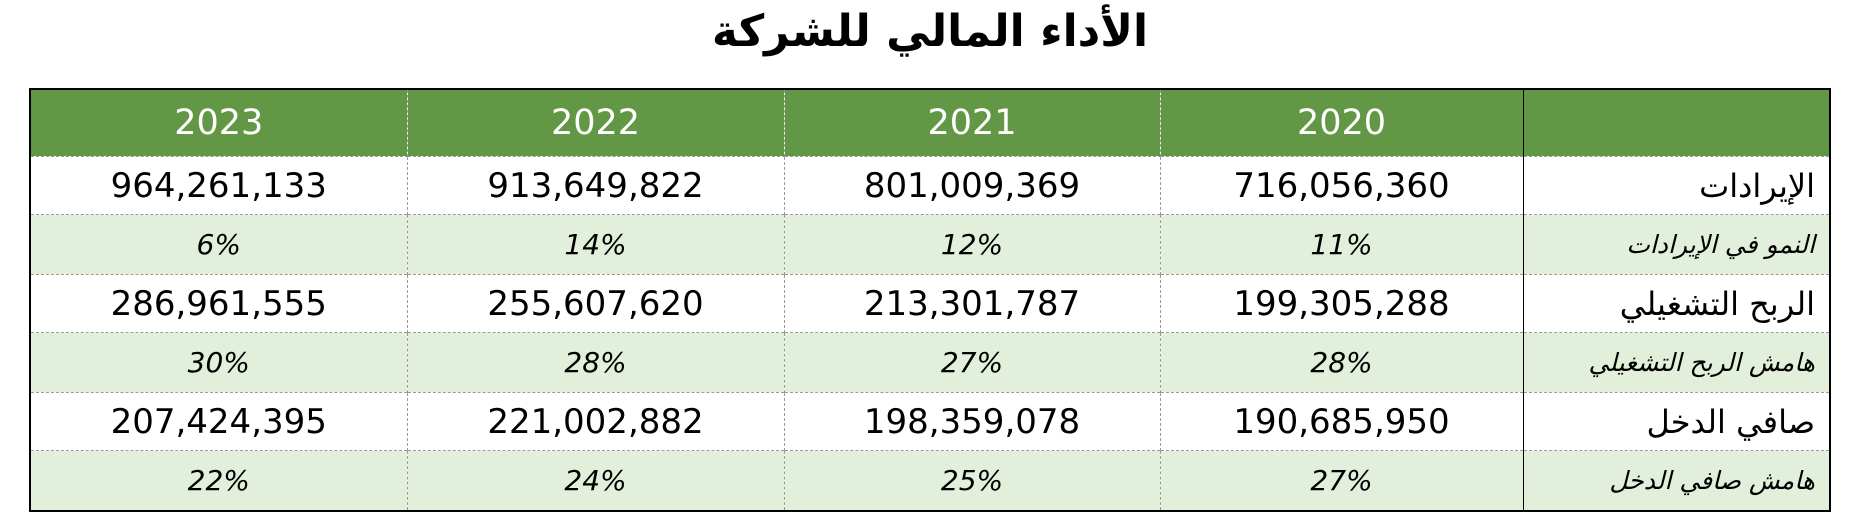 Image resolution: width=1860 pixels, height=532 pixels. Describe the element at coordinates (218, 185) in the screenshot. I see `table-cell: 964,261,133` at that location.